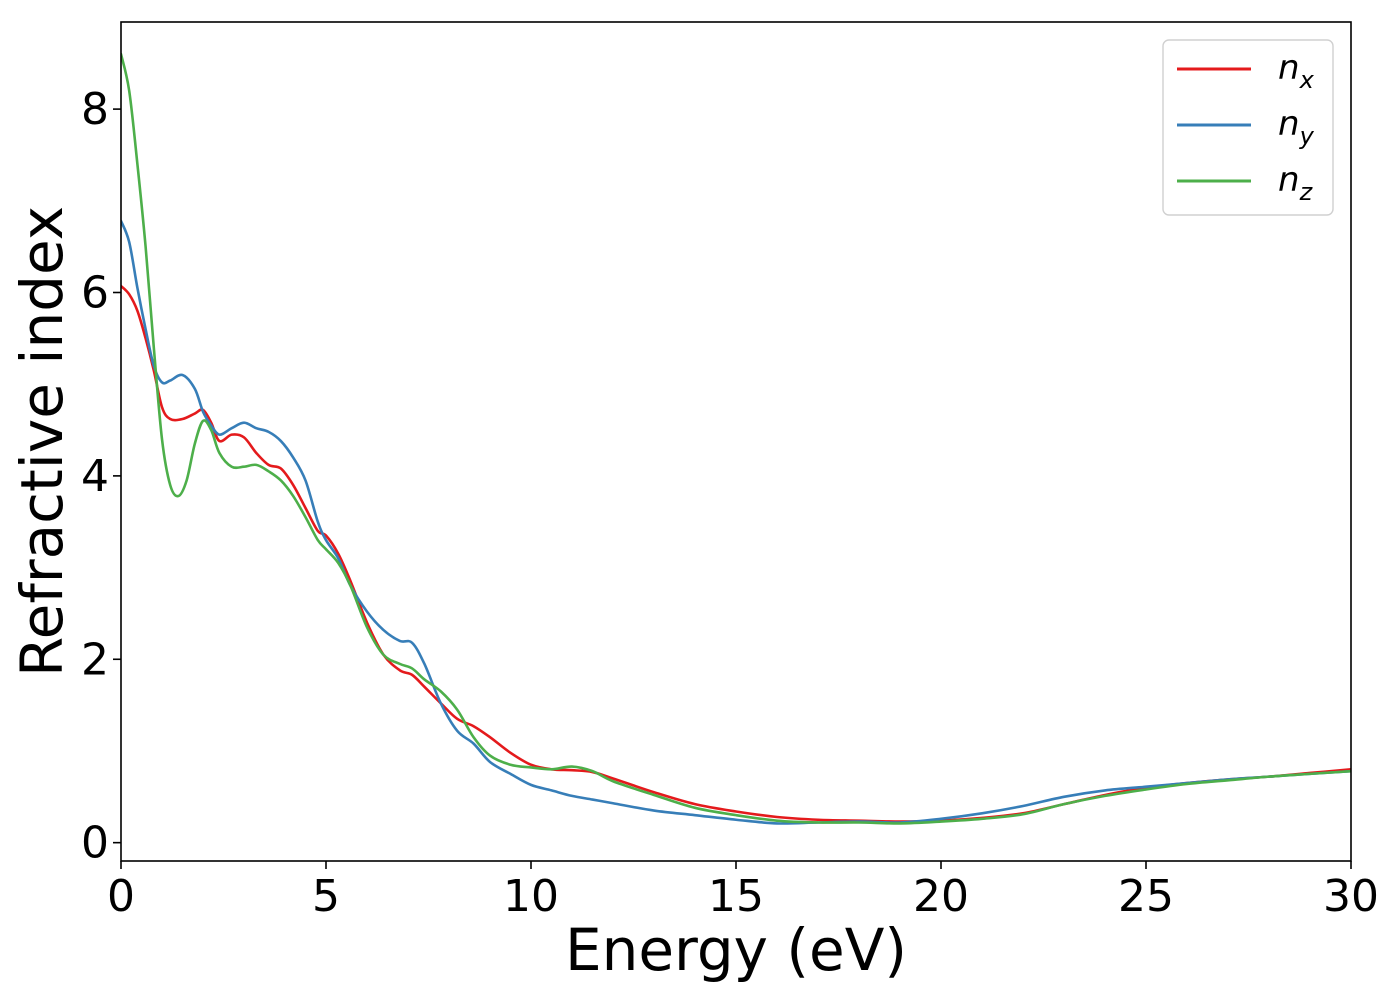  What do you see at coordinates (95, 109) in the screenshot?
I see `y-tick-label: 8` at bounding box center [95, 109].